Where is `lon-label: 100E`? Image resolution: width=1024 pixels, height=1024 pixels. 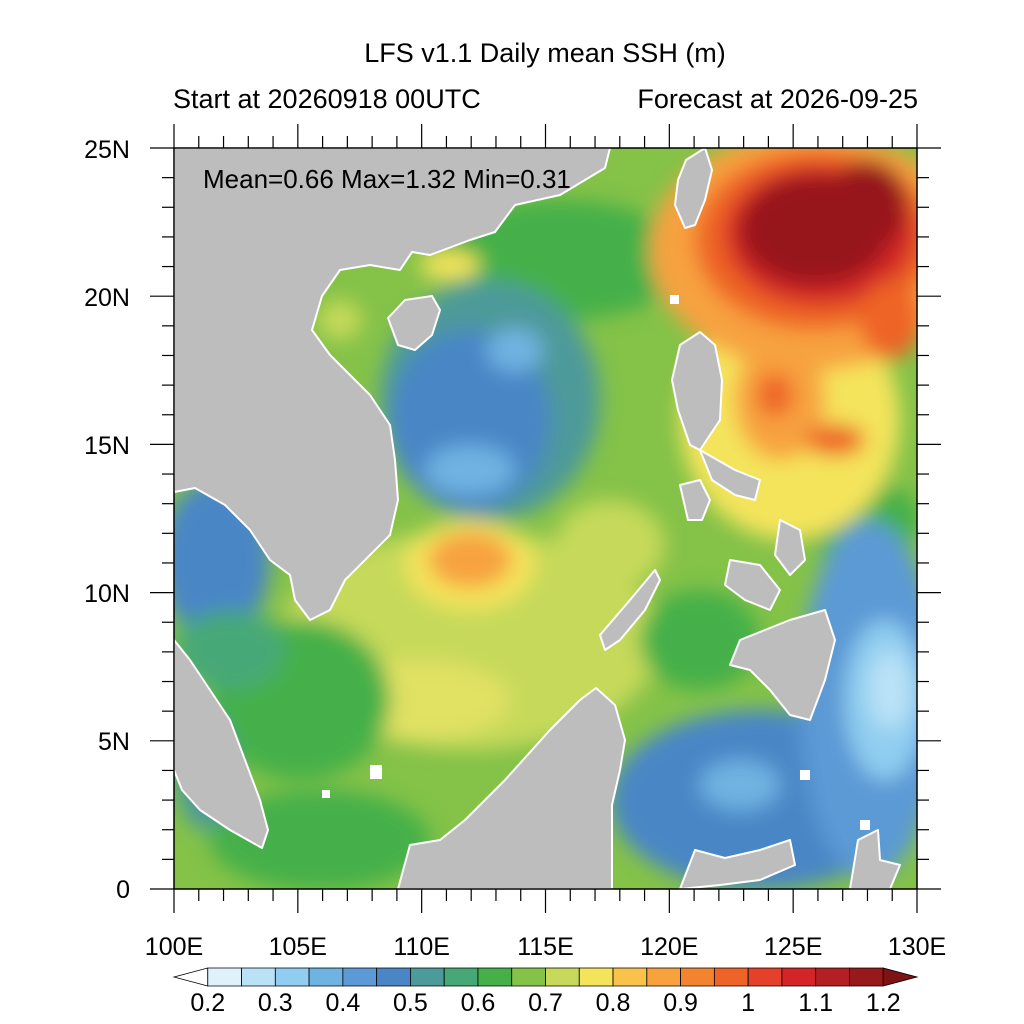 lon-label: 100E is located at coordinates (174, 947).